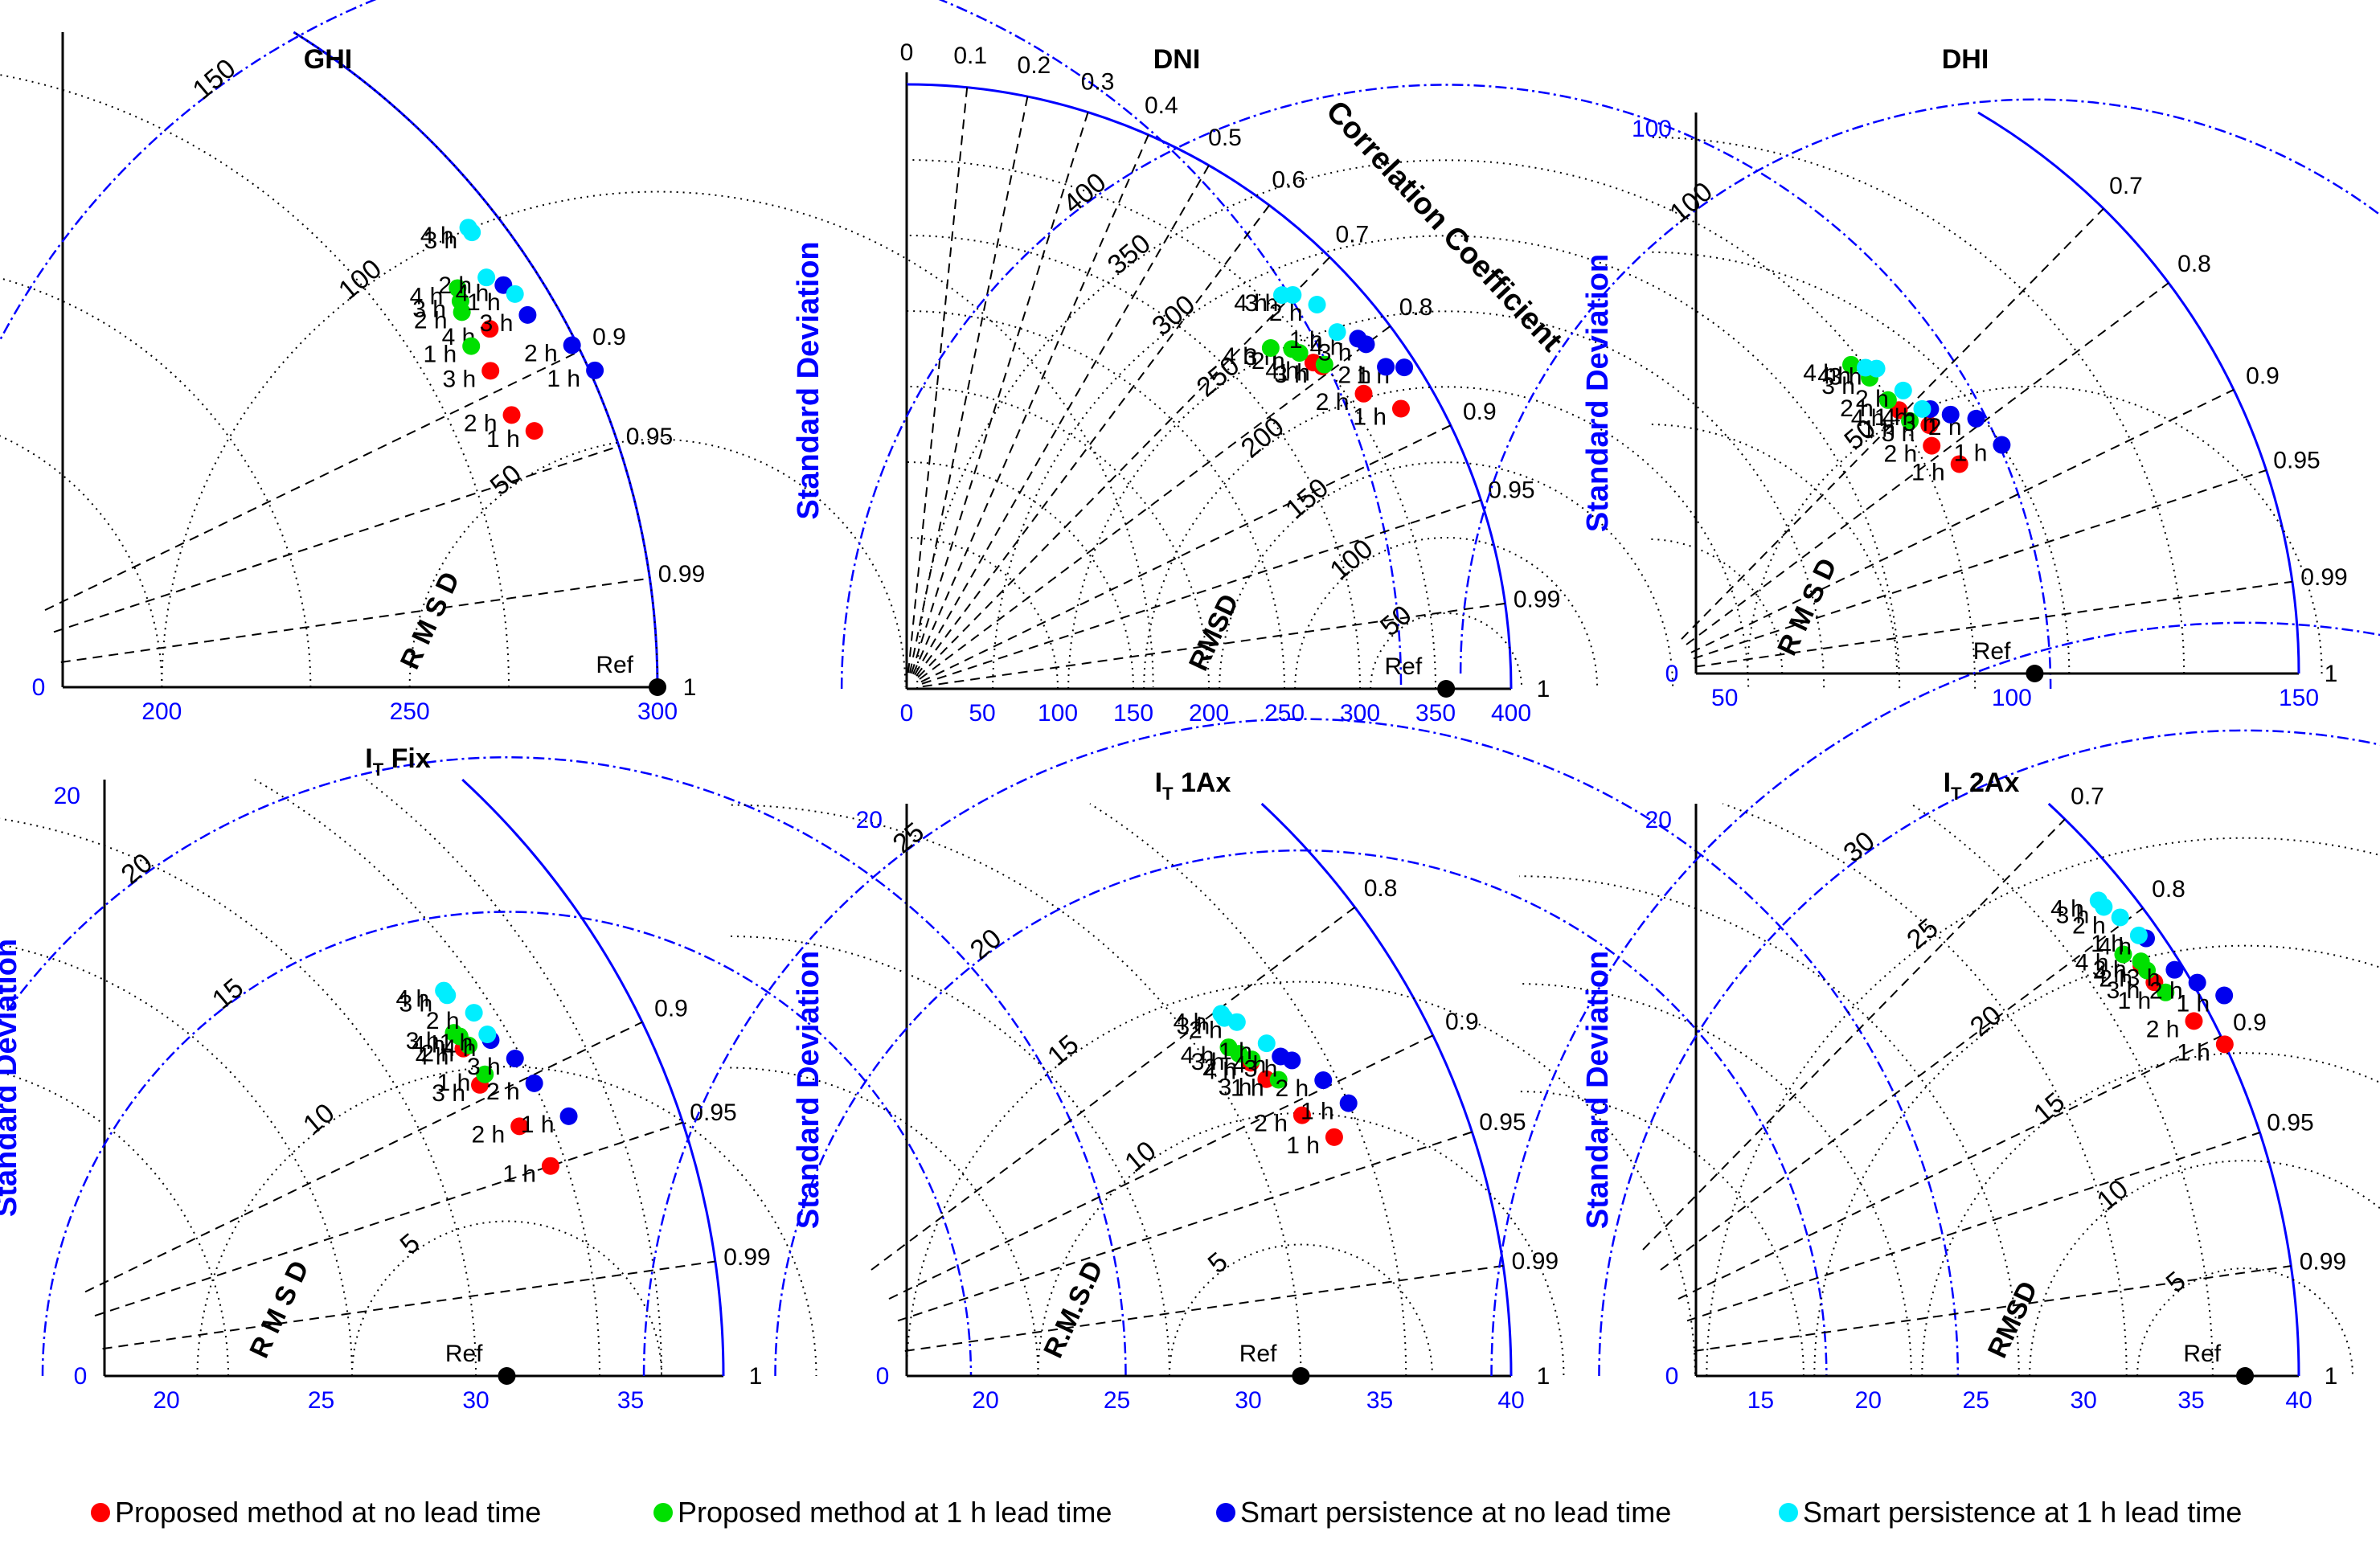 This screenshot has width=2380, height=1560. Describe the element at coordinates (895, 1513) in the screenshot. I see `legend-label-p1: Proposed method at 1 h lead time` at that location.